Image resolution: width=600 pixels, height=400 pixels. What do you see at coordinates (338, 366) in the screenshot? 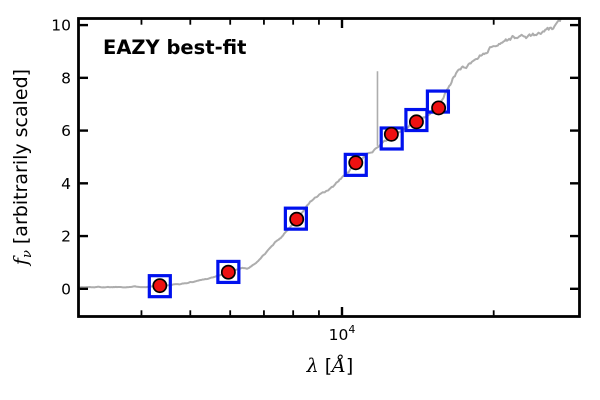
I see `angstrom-symbol: Å` at bounding box center [338, 366].